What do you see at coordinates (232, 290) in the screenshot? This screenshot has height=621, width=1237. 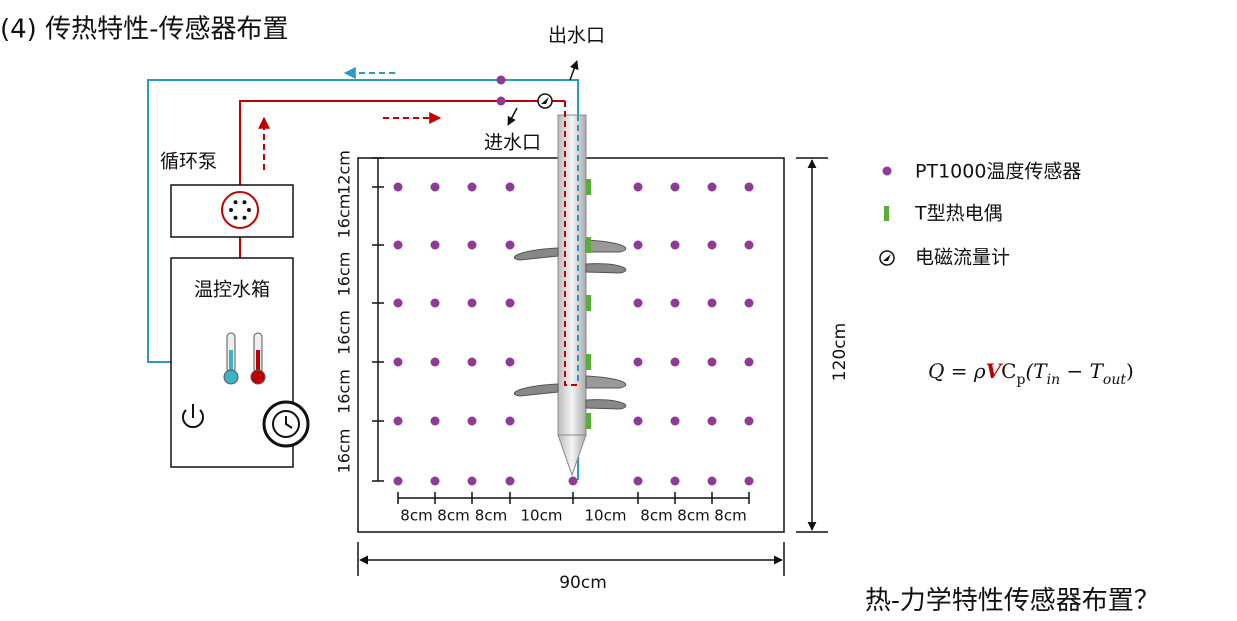 I see `tank-label: 温控水箱` at bounding box center [232, 290].